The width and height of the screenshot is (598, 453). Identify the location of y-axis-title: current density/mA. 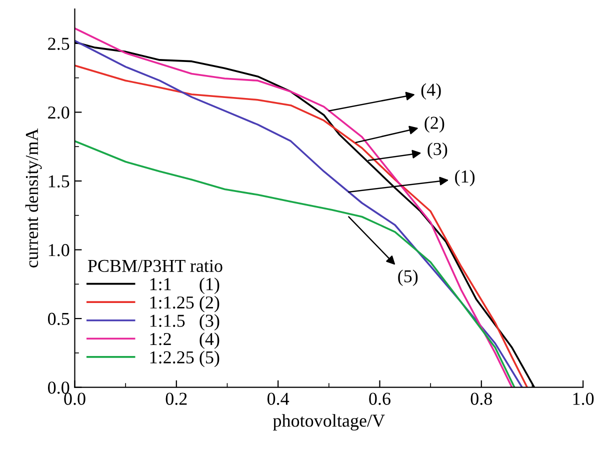
(33, 198).